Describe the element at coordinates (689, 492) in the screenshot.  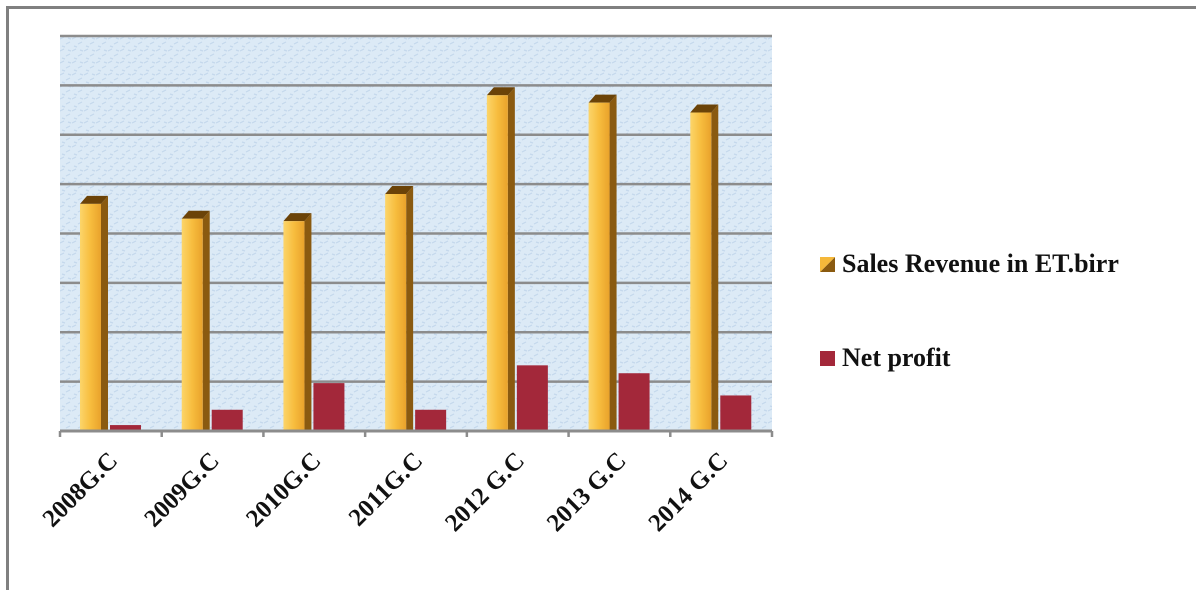
I see `x-tick-label: 2014 G.C` at that location.